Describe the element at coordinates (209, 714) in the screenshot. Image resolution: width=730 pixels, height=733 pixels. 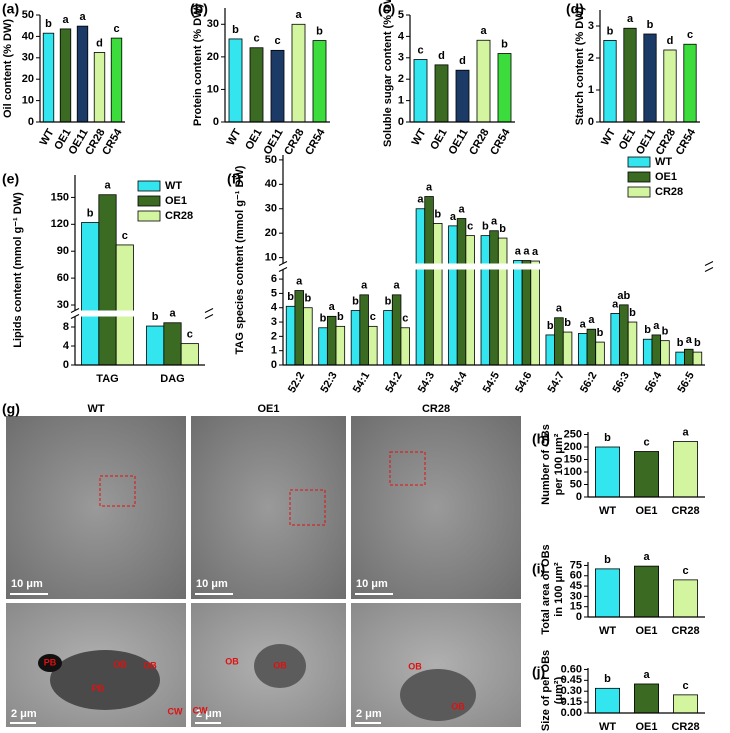
I see `scale-label: 2 μm` at that location.